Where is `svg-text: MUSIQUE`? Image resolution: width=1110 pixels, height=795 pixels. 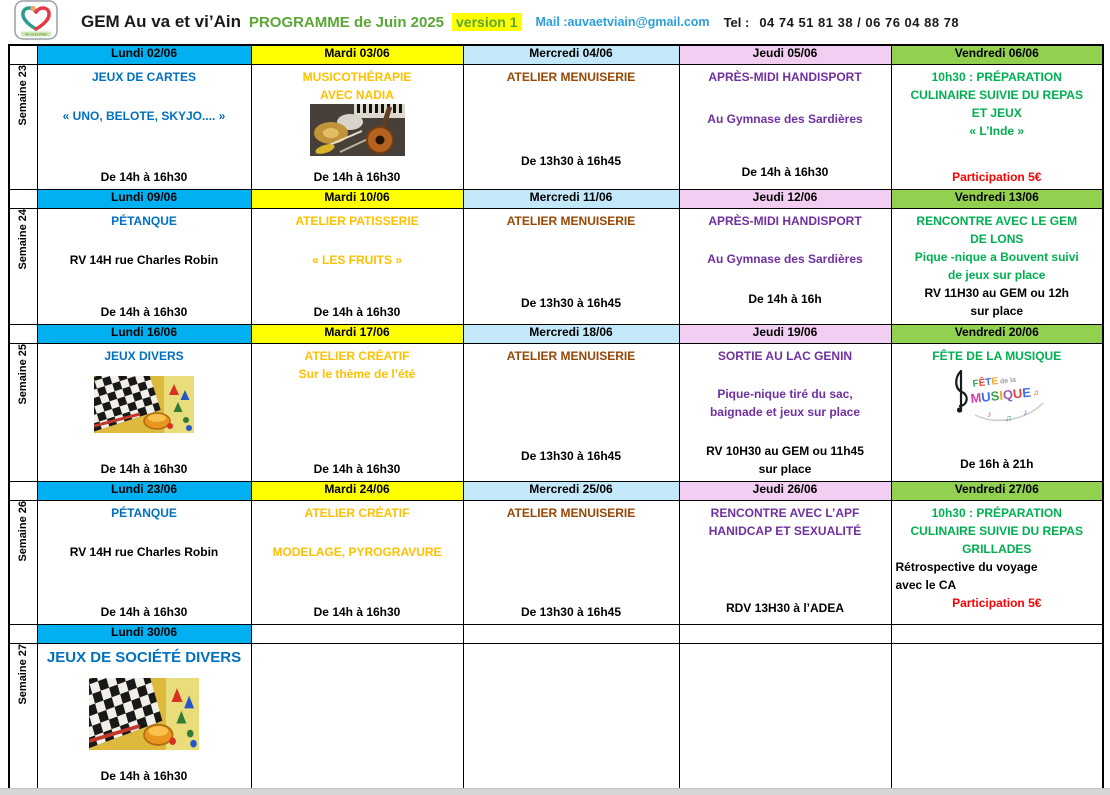
svg-text: MUSIQUE is located at coordinates (1000, 394).